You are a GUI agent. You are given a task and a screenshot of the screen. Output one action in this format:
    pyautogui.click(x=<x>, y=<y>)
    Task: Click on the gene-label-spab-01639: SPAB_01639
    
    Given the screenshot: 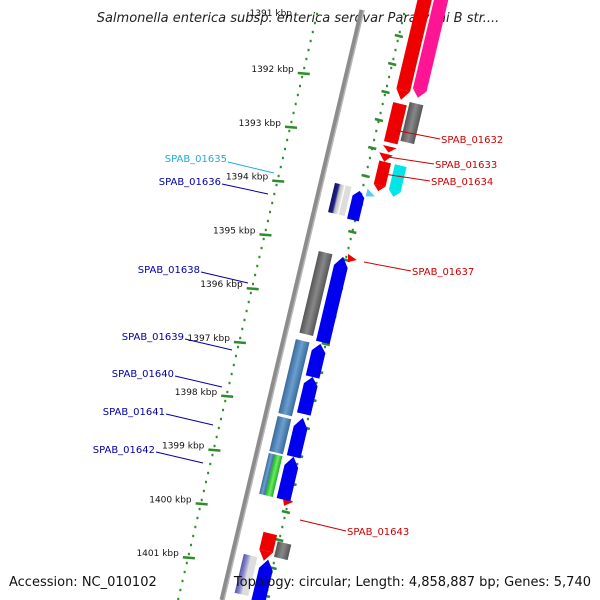 What is the action you would take?
    pyautogui.click(x=153, y=337)
    